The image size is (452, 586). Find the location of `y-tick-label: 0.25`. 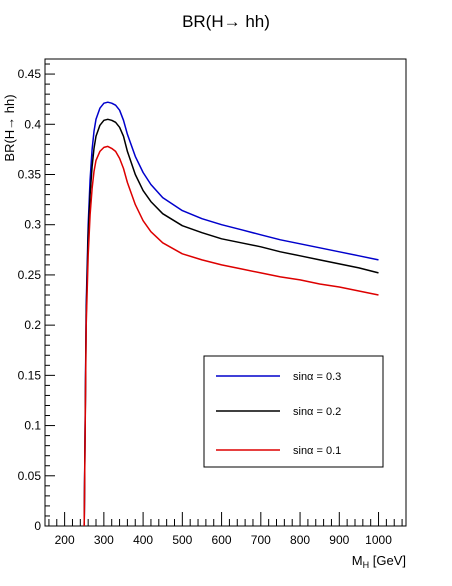

y-tick-label: 0.25 is located at coordinates (30, 275).